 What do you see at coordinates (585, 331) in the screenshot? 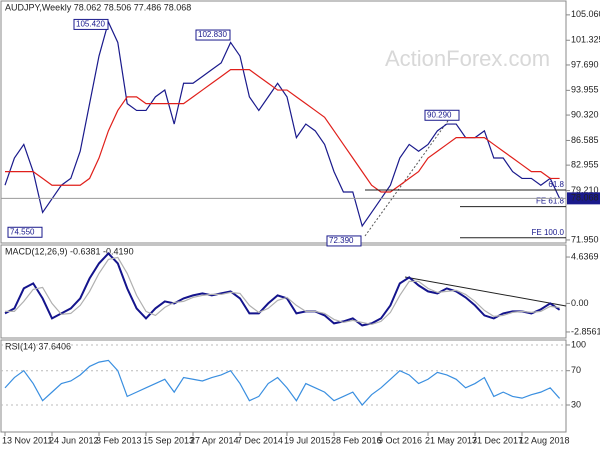
I see `y-tick-label: -2.8561` at bounding box center [585, 331].